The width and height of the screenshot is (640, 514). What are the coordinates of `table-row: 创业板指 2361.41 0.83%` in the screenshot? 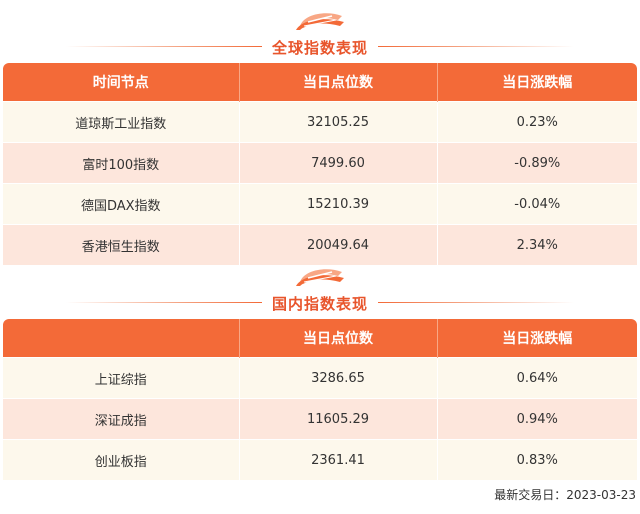 It's located at (320, 459).